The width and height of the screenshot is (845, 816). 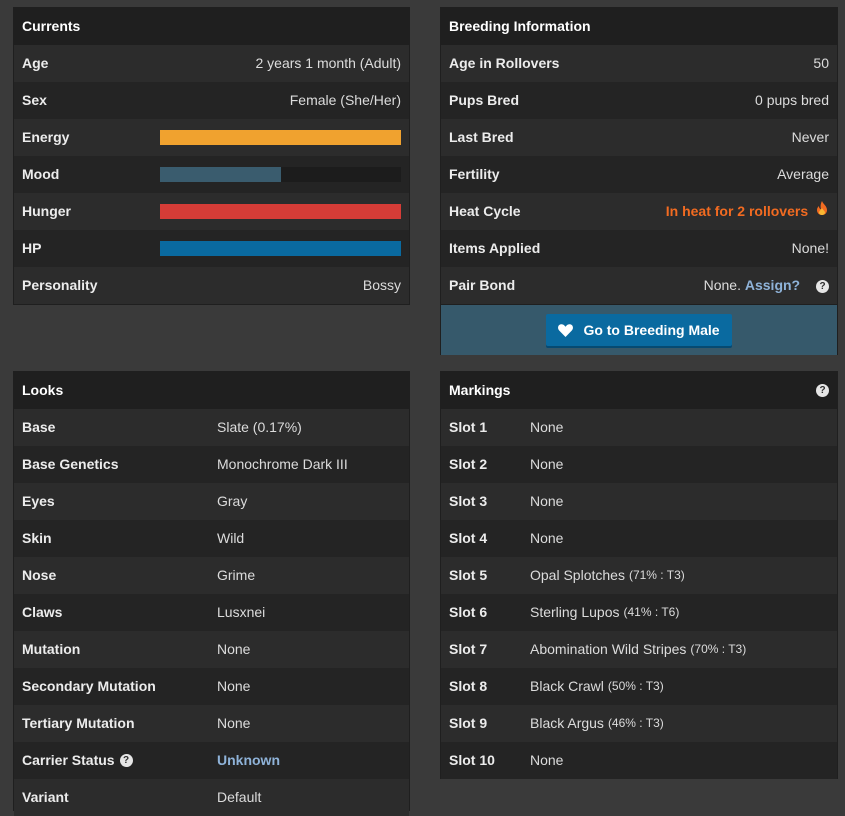 I want to click on currents-title: Currents, so click(x=51, y=26).